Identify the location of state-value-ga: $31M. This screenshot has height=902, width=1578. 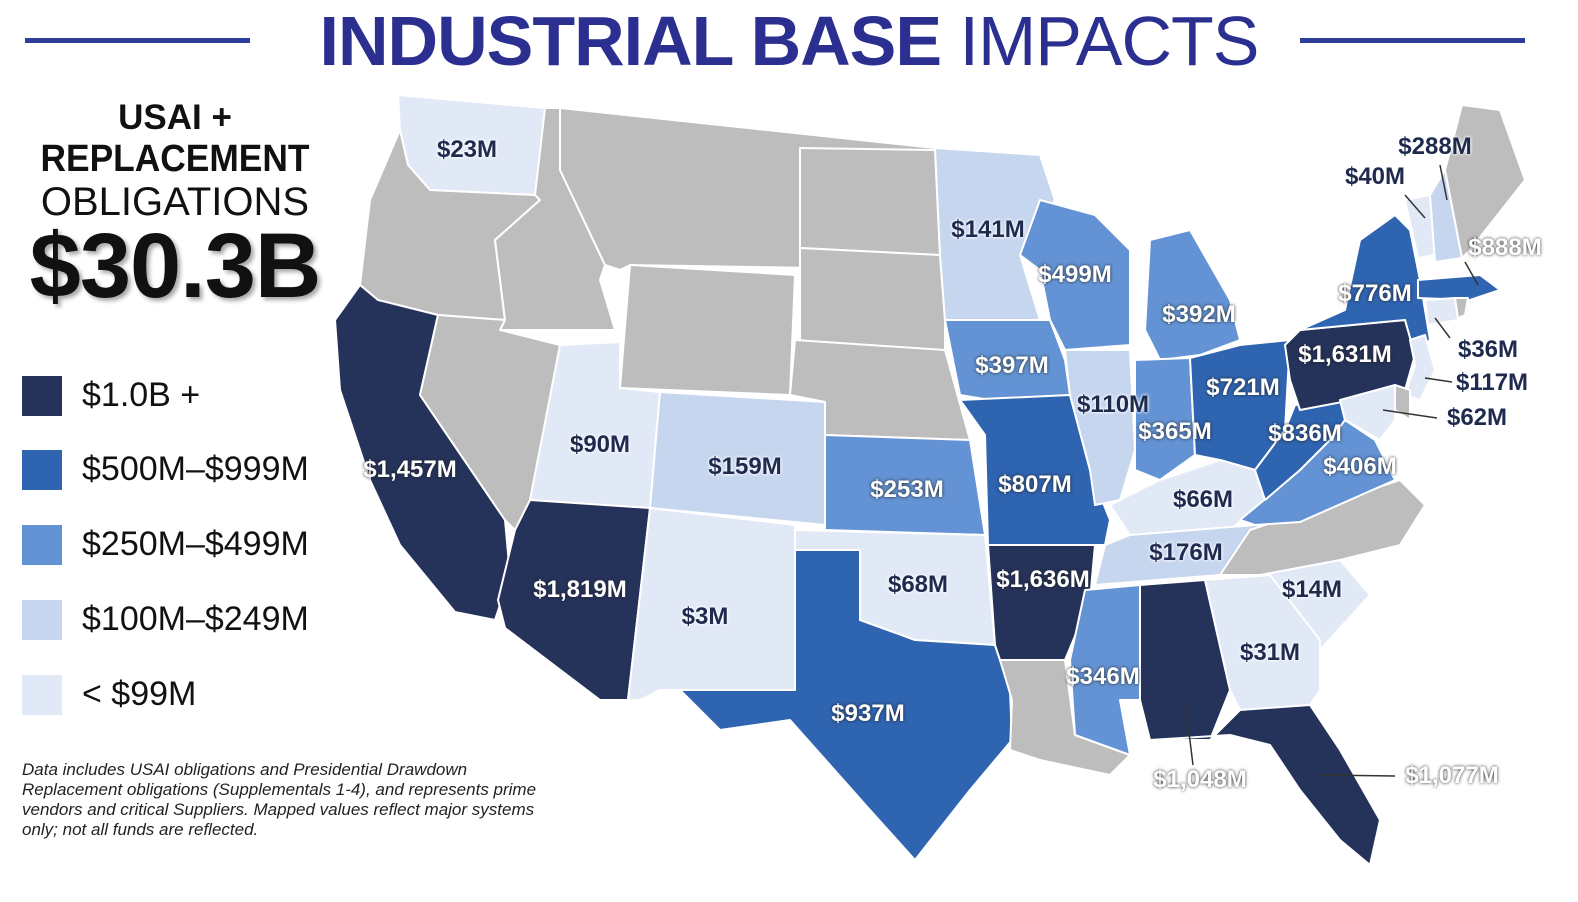
(1270, 652).